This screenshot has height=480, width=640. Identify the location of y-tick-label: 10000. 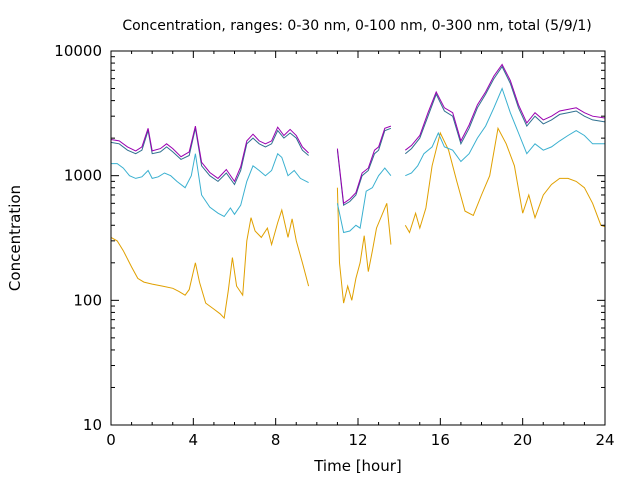
(78, 51).